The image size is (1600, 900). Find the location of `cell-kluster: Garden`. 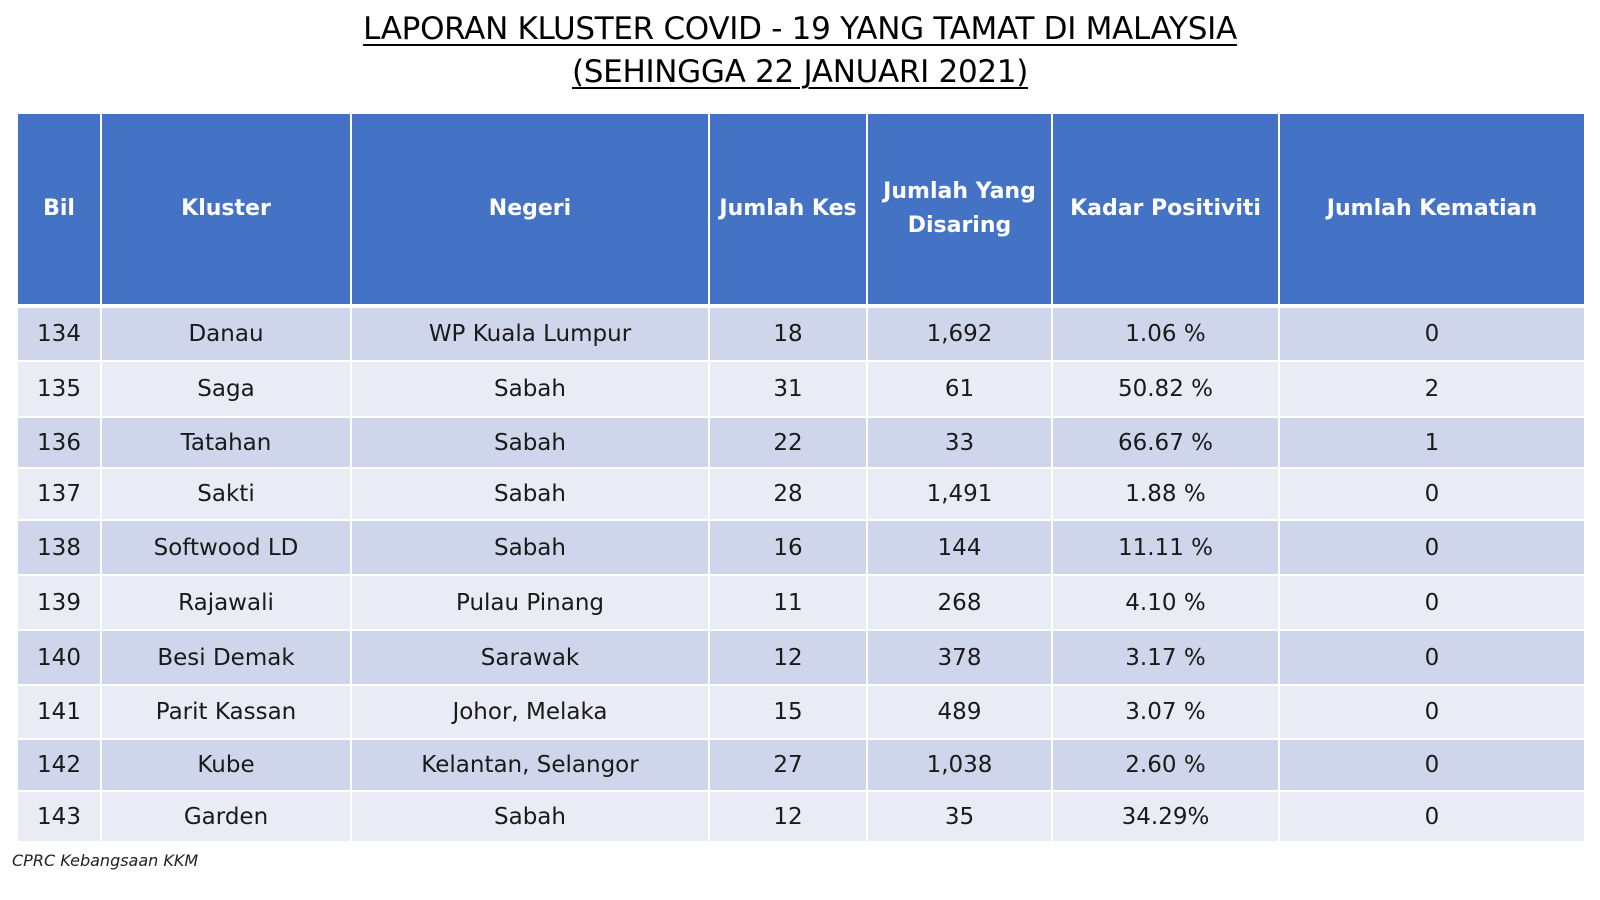

cell-kluster: Garden is located at coordinates (226, 816).